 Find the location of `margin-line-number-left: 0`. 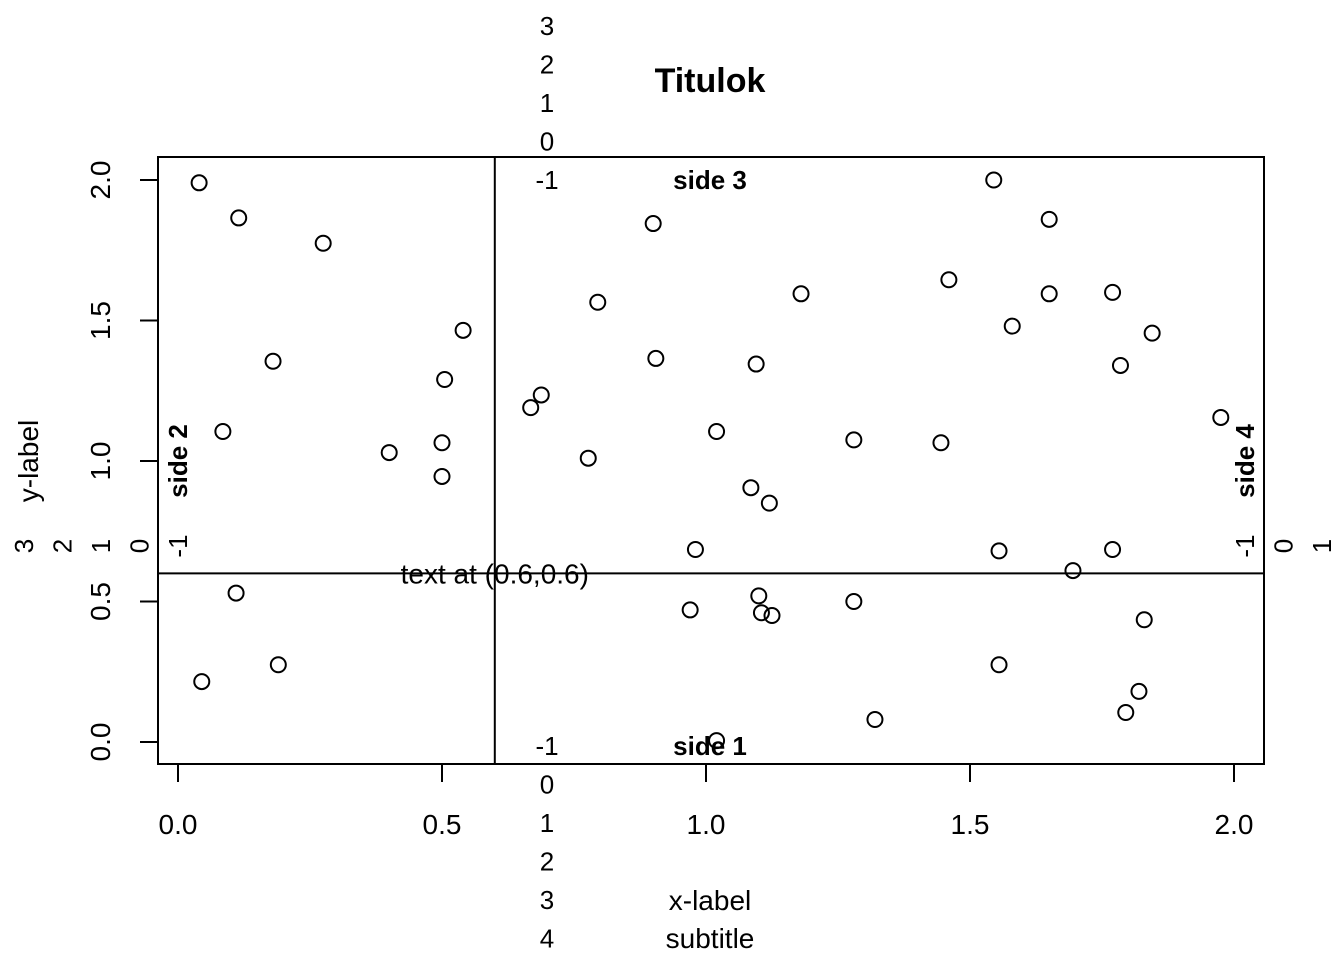

margin-line-number-left: 0 is located at coordinates (140, 546).